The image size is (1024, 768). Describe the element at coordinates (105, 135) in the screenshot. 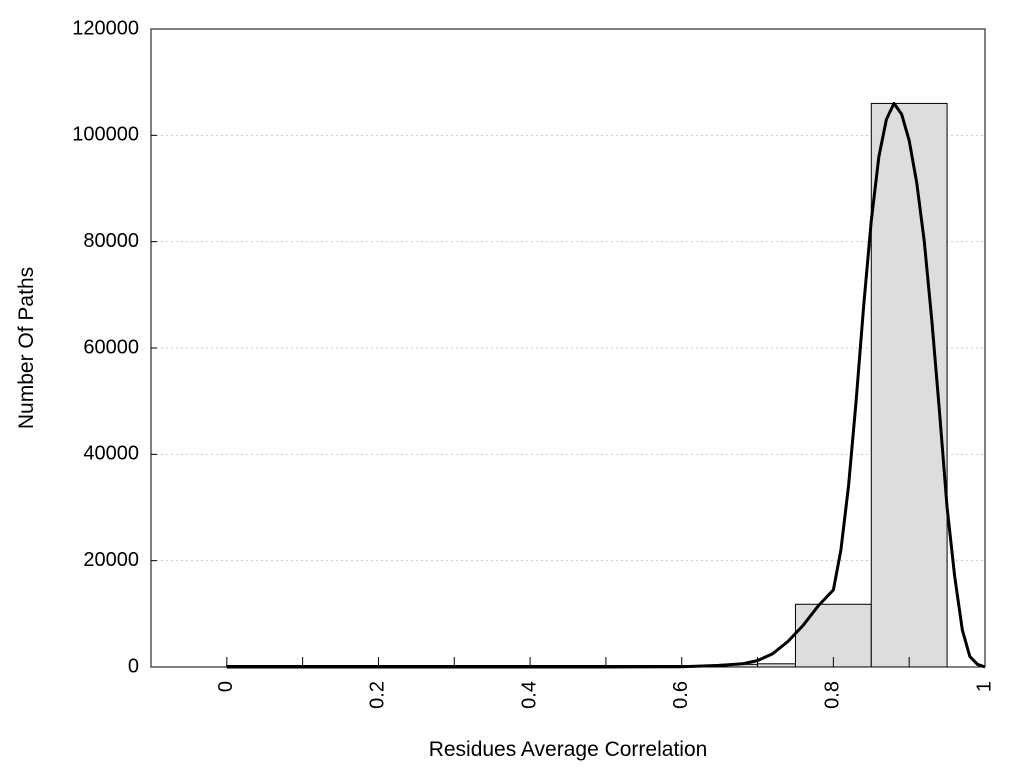

I see `y-tick-label: 100000` at that location.